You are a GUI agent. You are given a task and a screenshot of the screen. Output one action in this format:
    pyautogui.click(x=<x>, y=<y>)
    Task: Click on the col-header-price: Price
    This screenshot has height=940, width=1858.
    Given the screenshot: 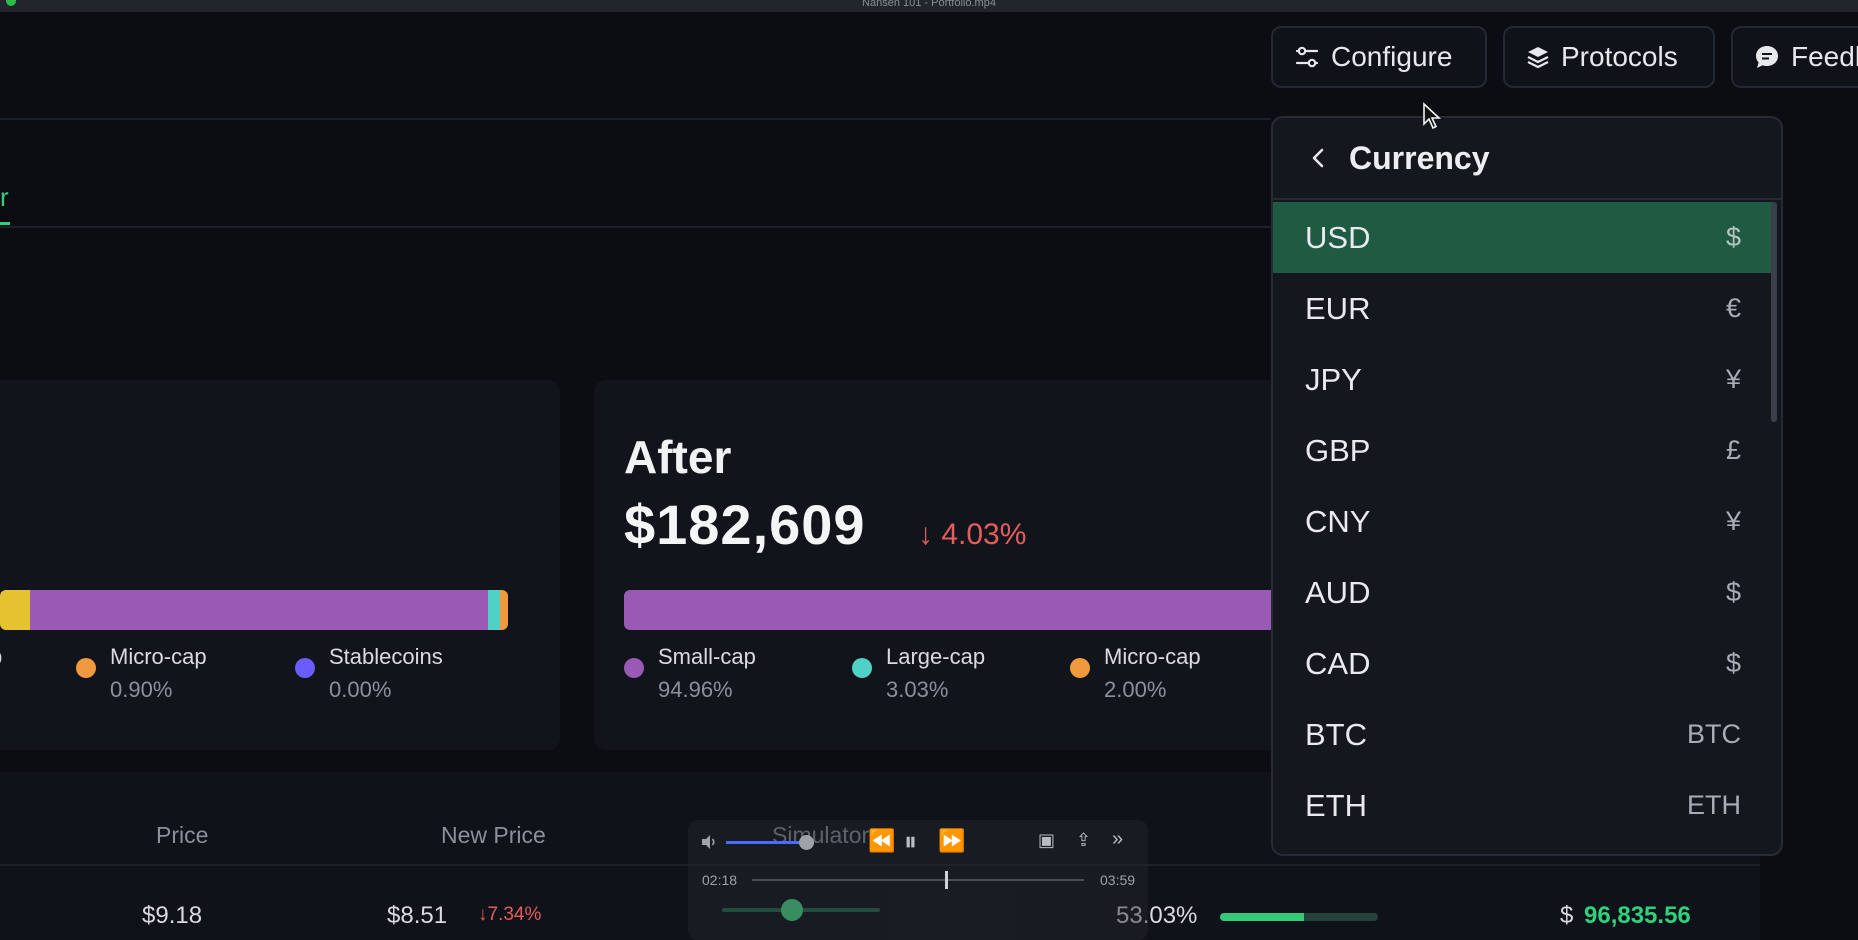 What is the action you would take?
    pyautogui.click(x=182, y=835)
    